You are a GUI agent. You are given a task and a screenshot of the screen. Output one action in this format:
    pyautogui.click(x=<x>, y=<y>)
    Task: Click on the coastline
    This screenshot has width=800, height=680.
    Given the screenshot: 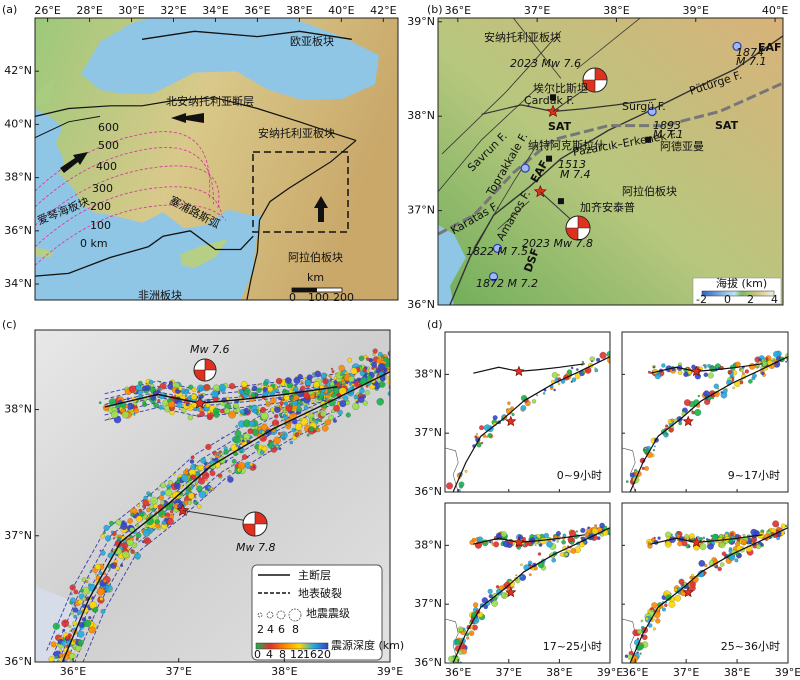 What is the action you would take?
    pyautogui.click(x=452, y=469)
    